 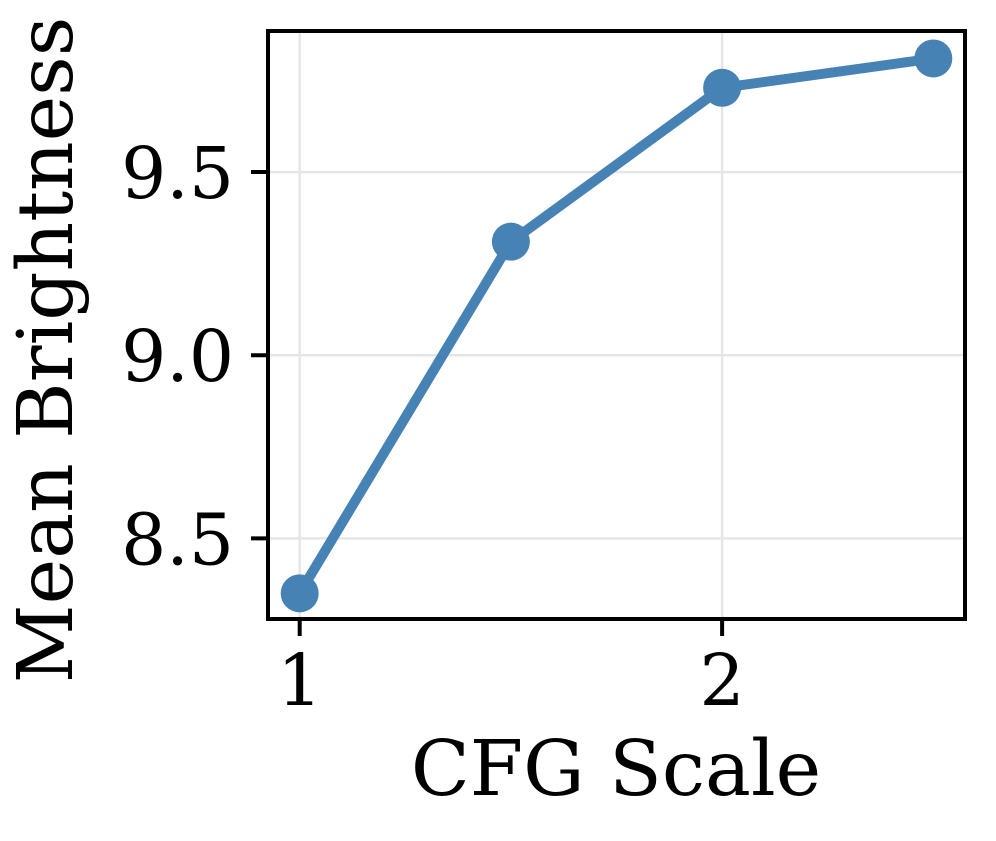 What do you see at coordinates (299, 680) in the screenshot?
I see `x-tick-label: 1` at bounding box center [299, 680].